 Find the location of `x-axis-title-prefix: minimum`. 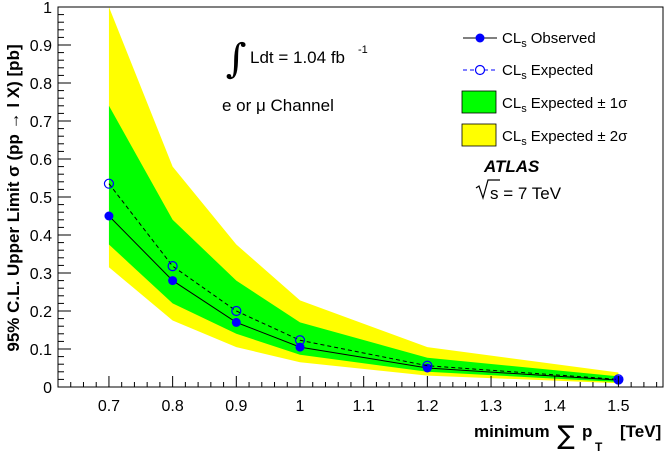

x-axis-title-prefix: minimum is located at coordinates (512, 431).